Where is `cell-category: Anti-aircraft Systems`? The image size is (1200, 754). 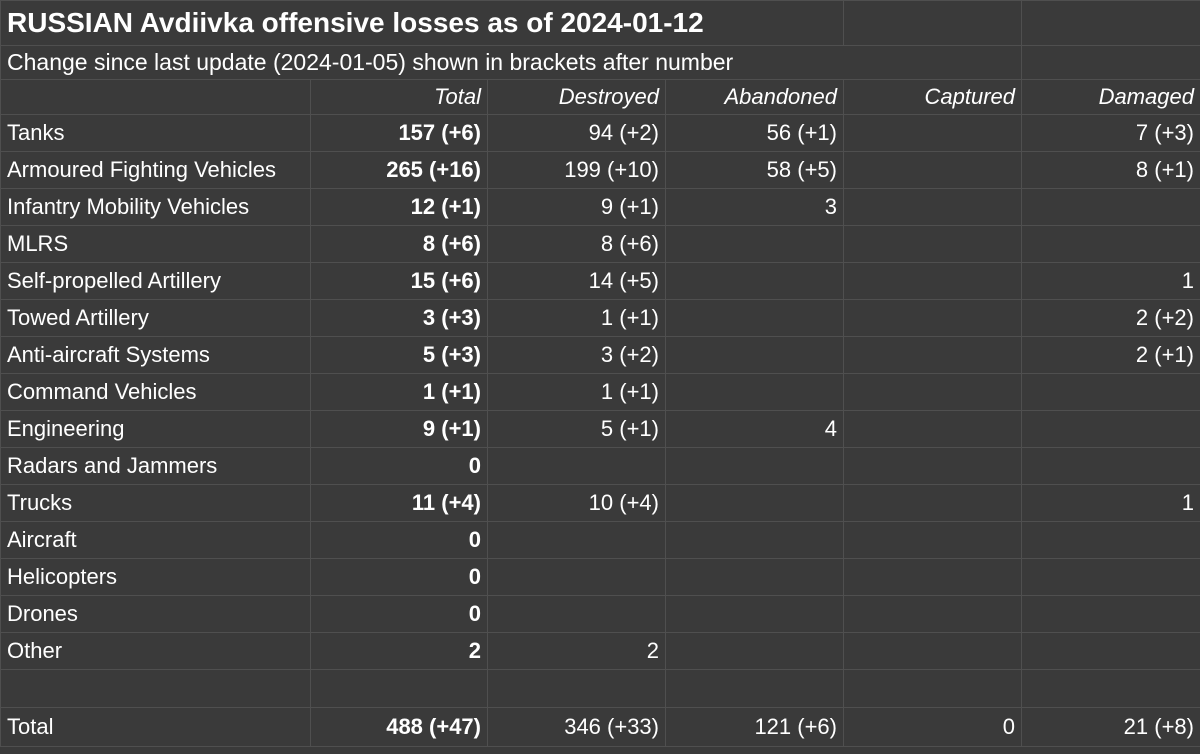 cell-category: Anti-aircraft Systems is located at coordinates (155, 355).